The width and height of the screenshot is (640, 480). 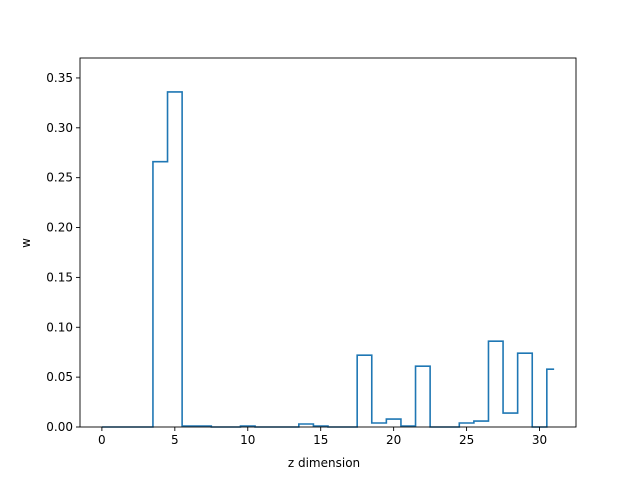 I want to click on y-tick-label: 0.00, so click(x=59, y=427).